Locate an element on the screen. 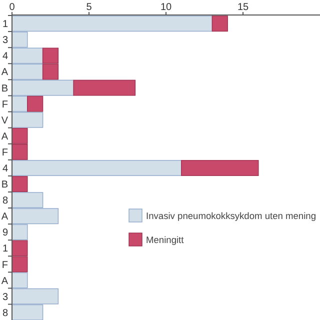 The image size is (320, 320). legend-label: Invasiv pneumokokksykdom uten mening is located at coordinates (231, 216).